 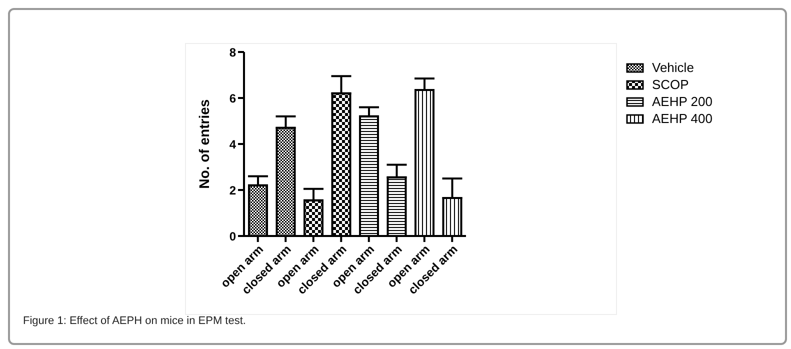 I want to click on legend-label: AEHP 200, so click(x=682, y=101).